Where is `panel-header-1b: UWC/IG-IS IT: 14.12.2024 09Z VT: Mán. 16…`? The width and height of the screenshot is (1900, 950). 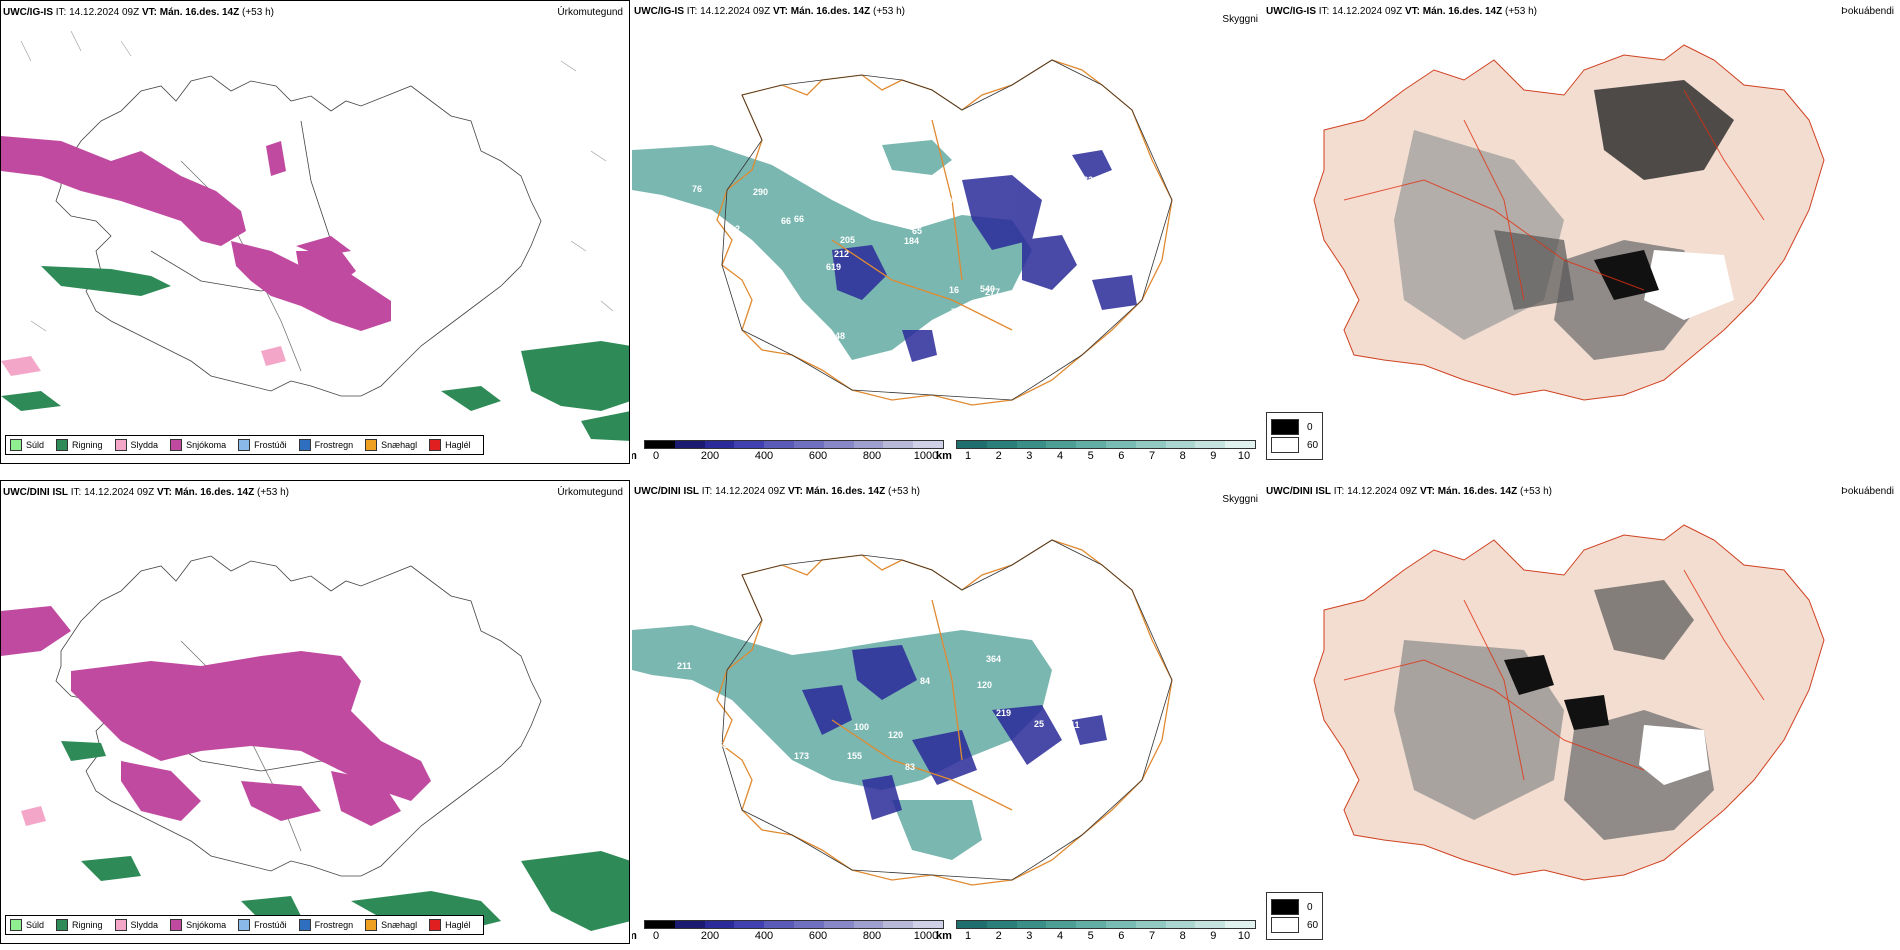
panel-header-1b: UWC/IG-IS IT: 14.12.2024 09Z VT: Mán. 16… is located at coordinates (769, 11).